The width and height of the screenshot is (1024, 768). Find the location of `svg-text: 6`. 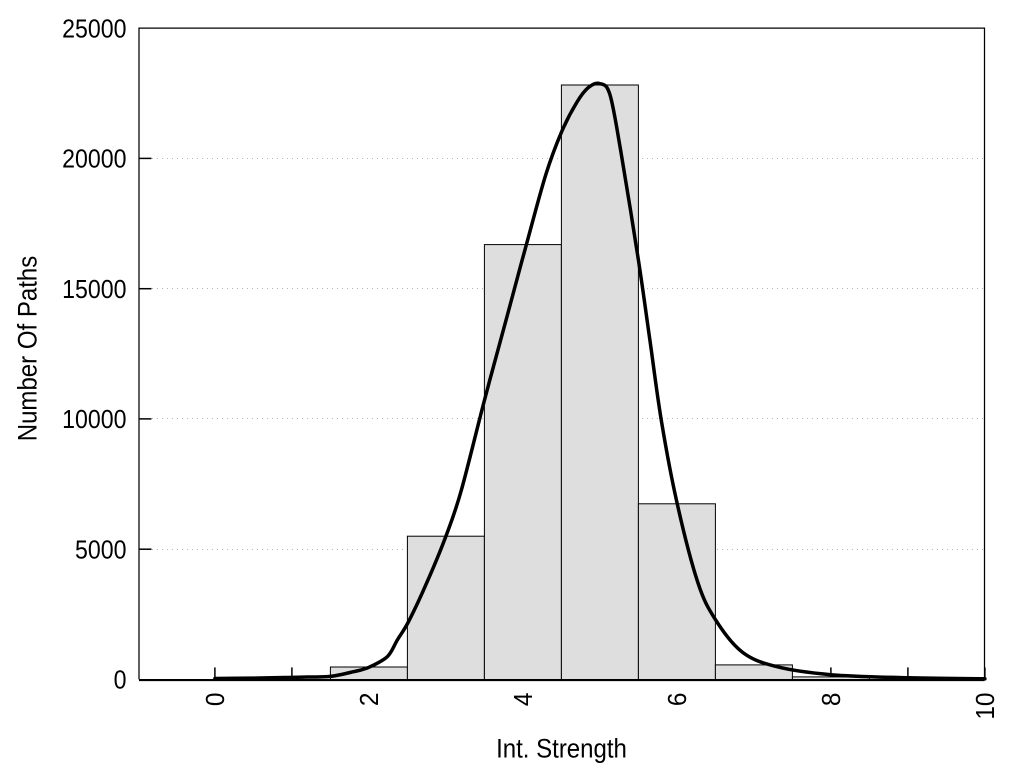

svg-text: 6 is located at coordinates (677, 700).